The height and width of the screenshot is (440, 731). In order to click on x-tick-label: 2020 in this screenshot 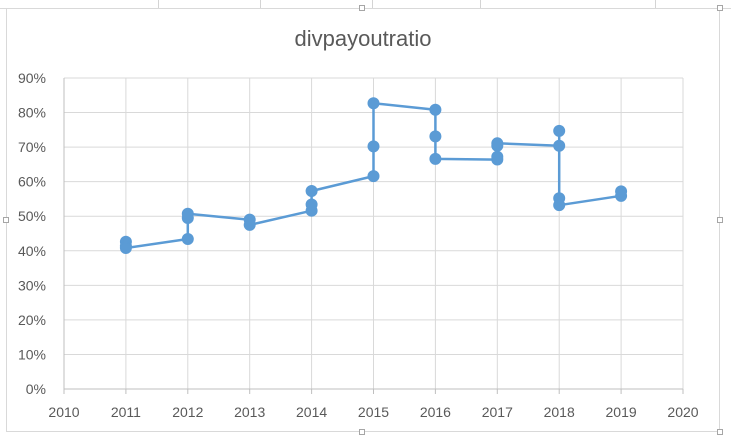, I will do `click(682, 412)`.